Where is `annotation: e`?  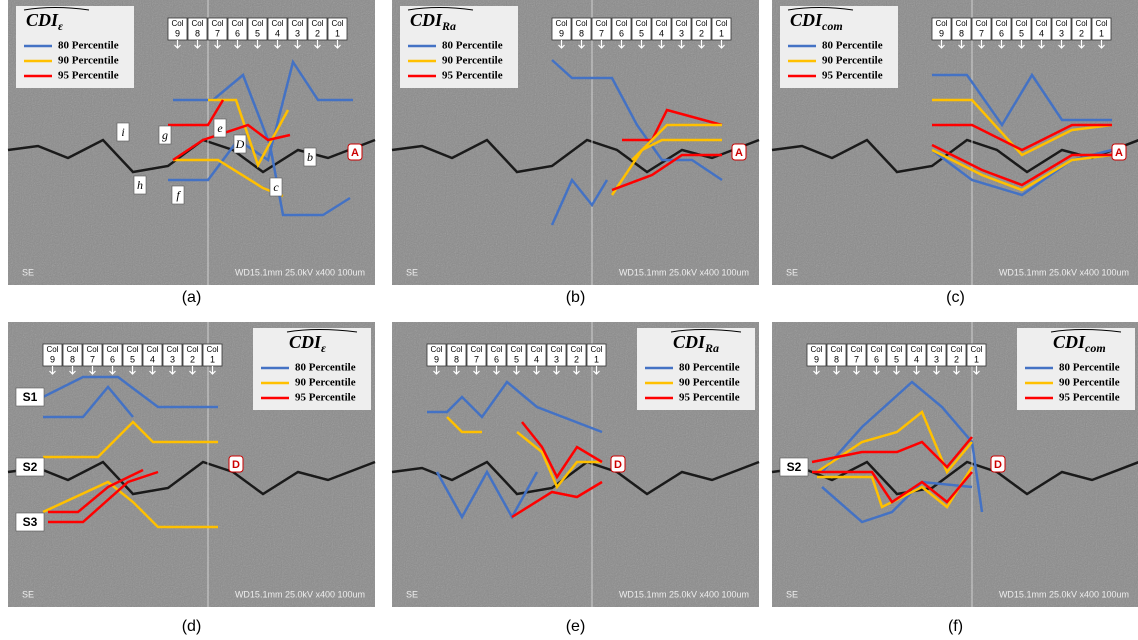
annotation: e is located at coordinates (220, 128).